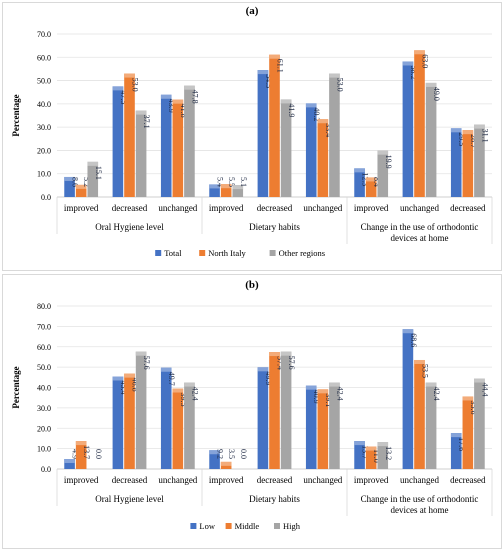  I want to click on legend: Total North Italy Other regions, so click(240, 253).